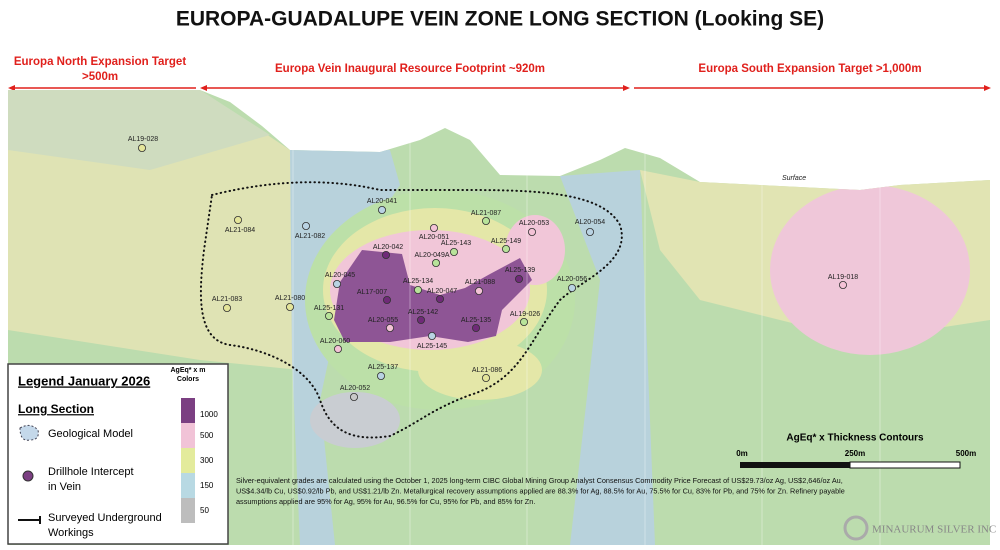  Describe the element at coordinates (499, 88) in the screenshot. I see `target-arrows` at that location.